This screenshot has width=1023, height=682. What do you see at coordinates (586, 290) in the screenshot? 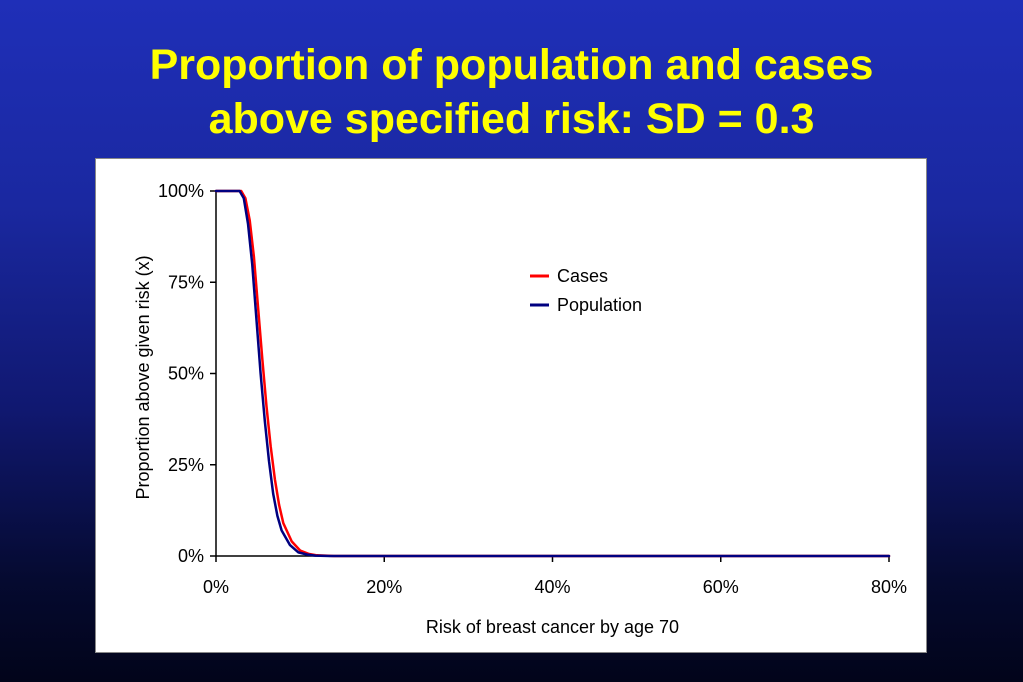
I see `chart-legend: Cases Population` at bounding box center [586, 290].